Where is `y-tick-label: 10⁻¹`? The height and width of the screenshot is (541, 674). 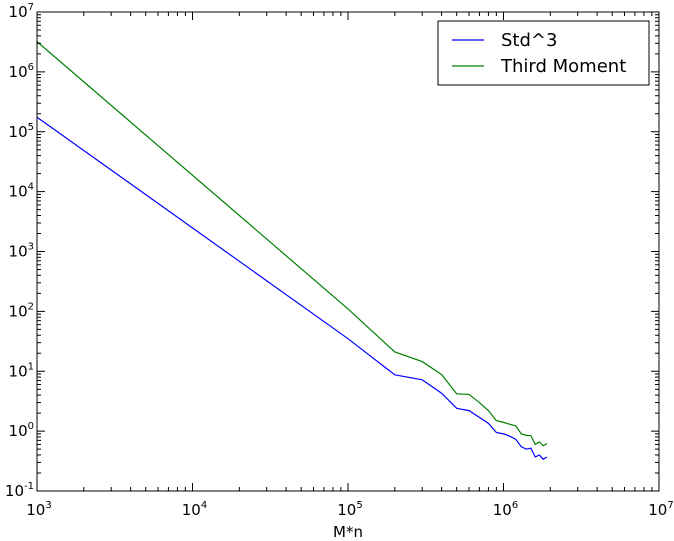
y-tick-label: 10⁻¹ is located at coordinates (19, 490).